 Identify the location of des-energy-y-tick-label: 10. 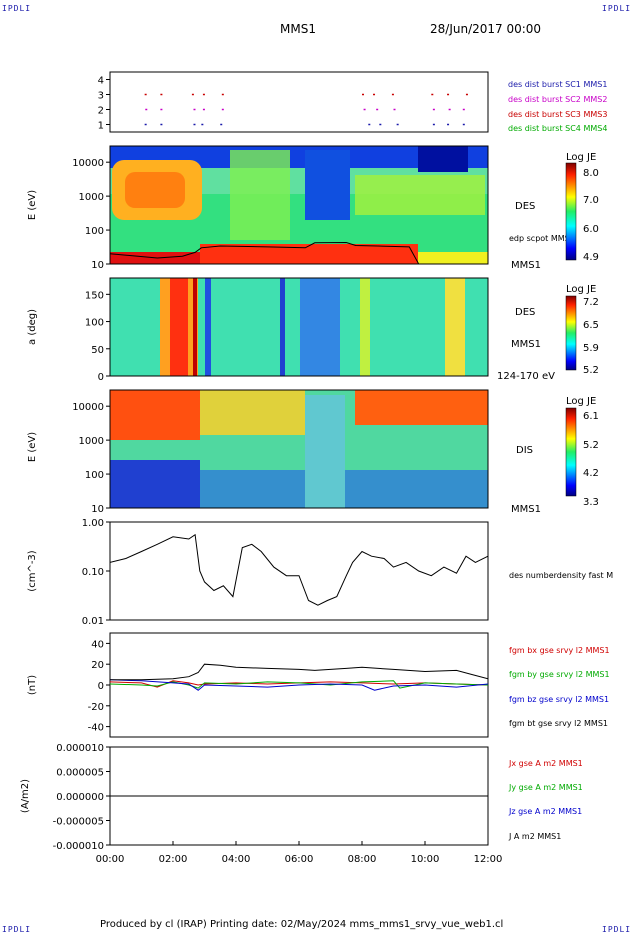
(97, 265).